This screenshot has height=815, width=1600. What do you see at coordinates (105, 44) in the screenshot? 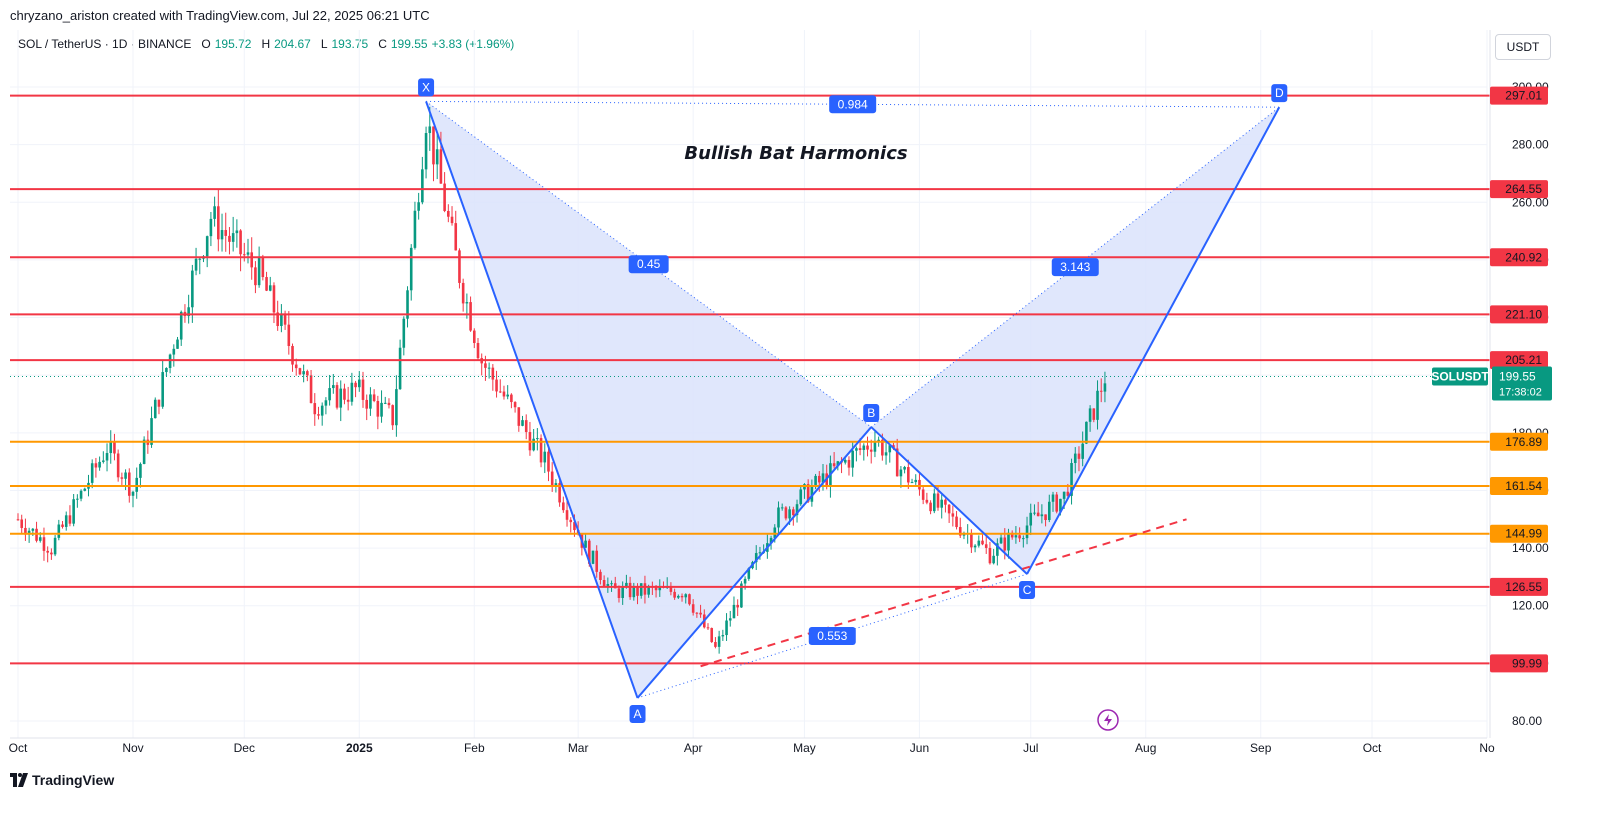
I see `symbol-name: SOL / TetherUS · 1D · BINANCE` at bounding box center [105, 44].